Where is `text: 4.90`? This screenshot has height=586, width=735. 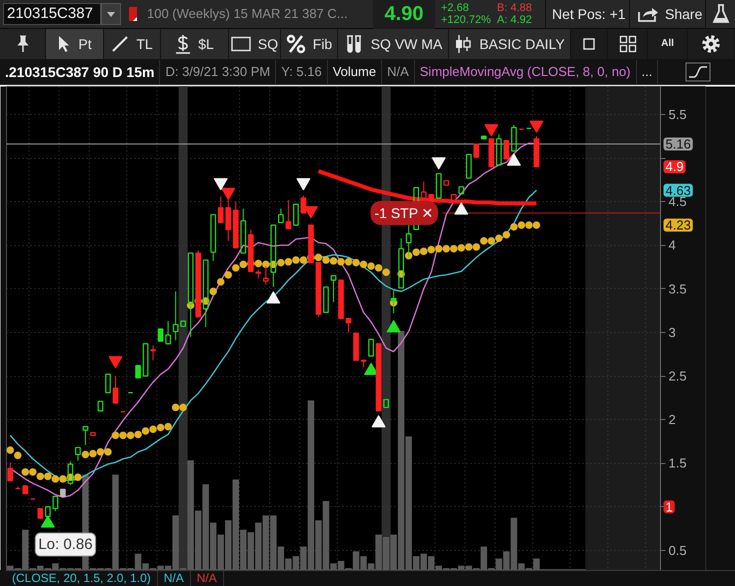
text: 4.90 is located at coordinates (404, 14).